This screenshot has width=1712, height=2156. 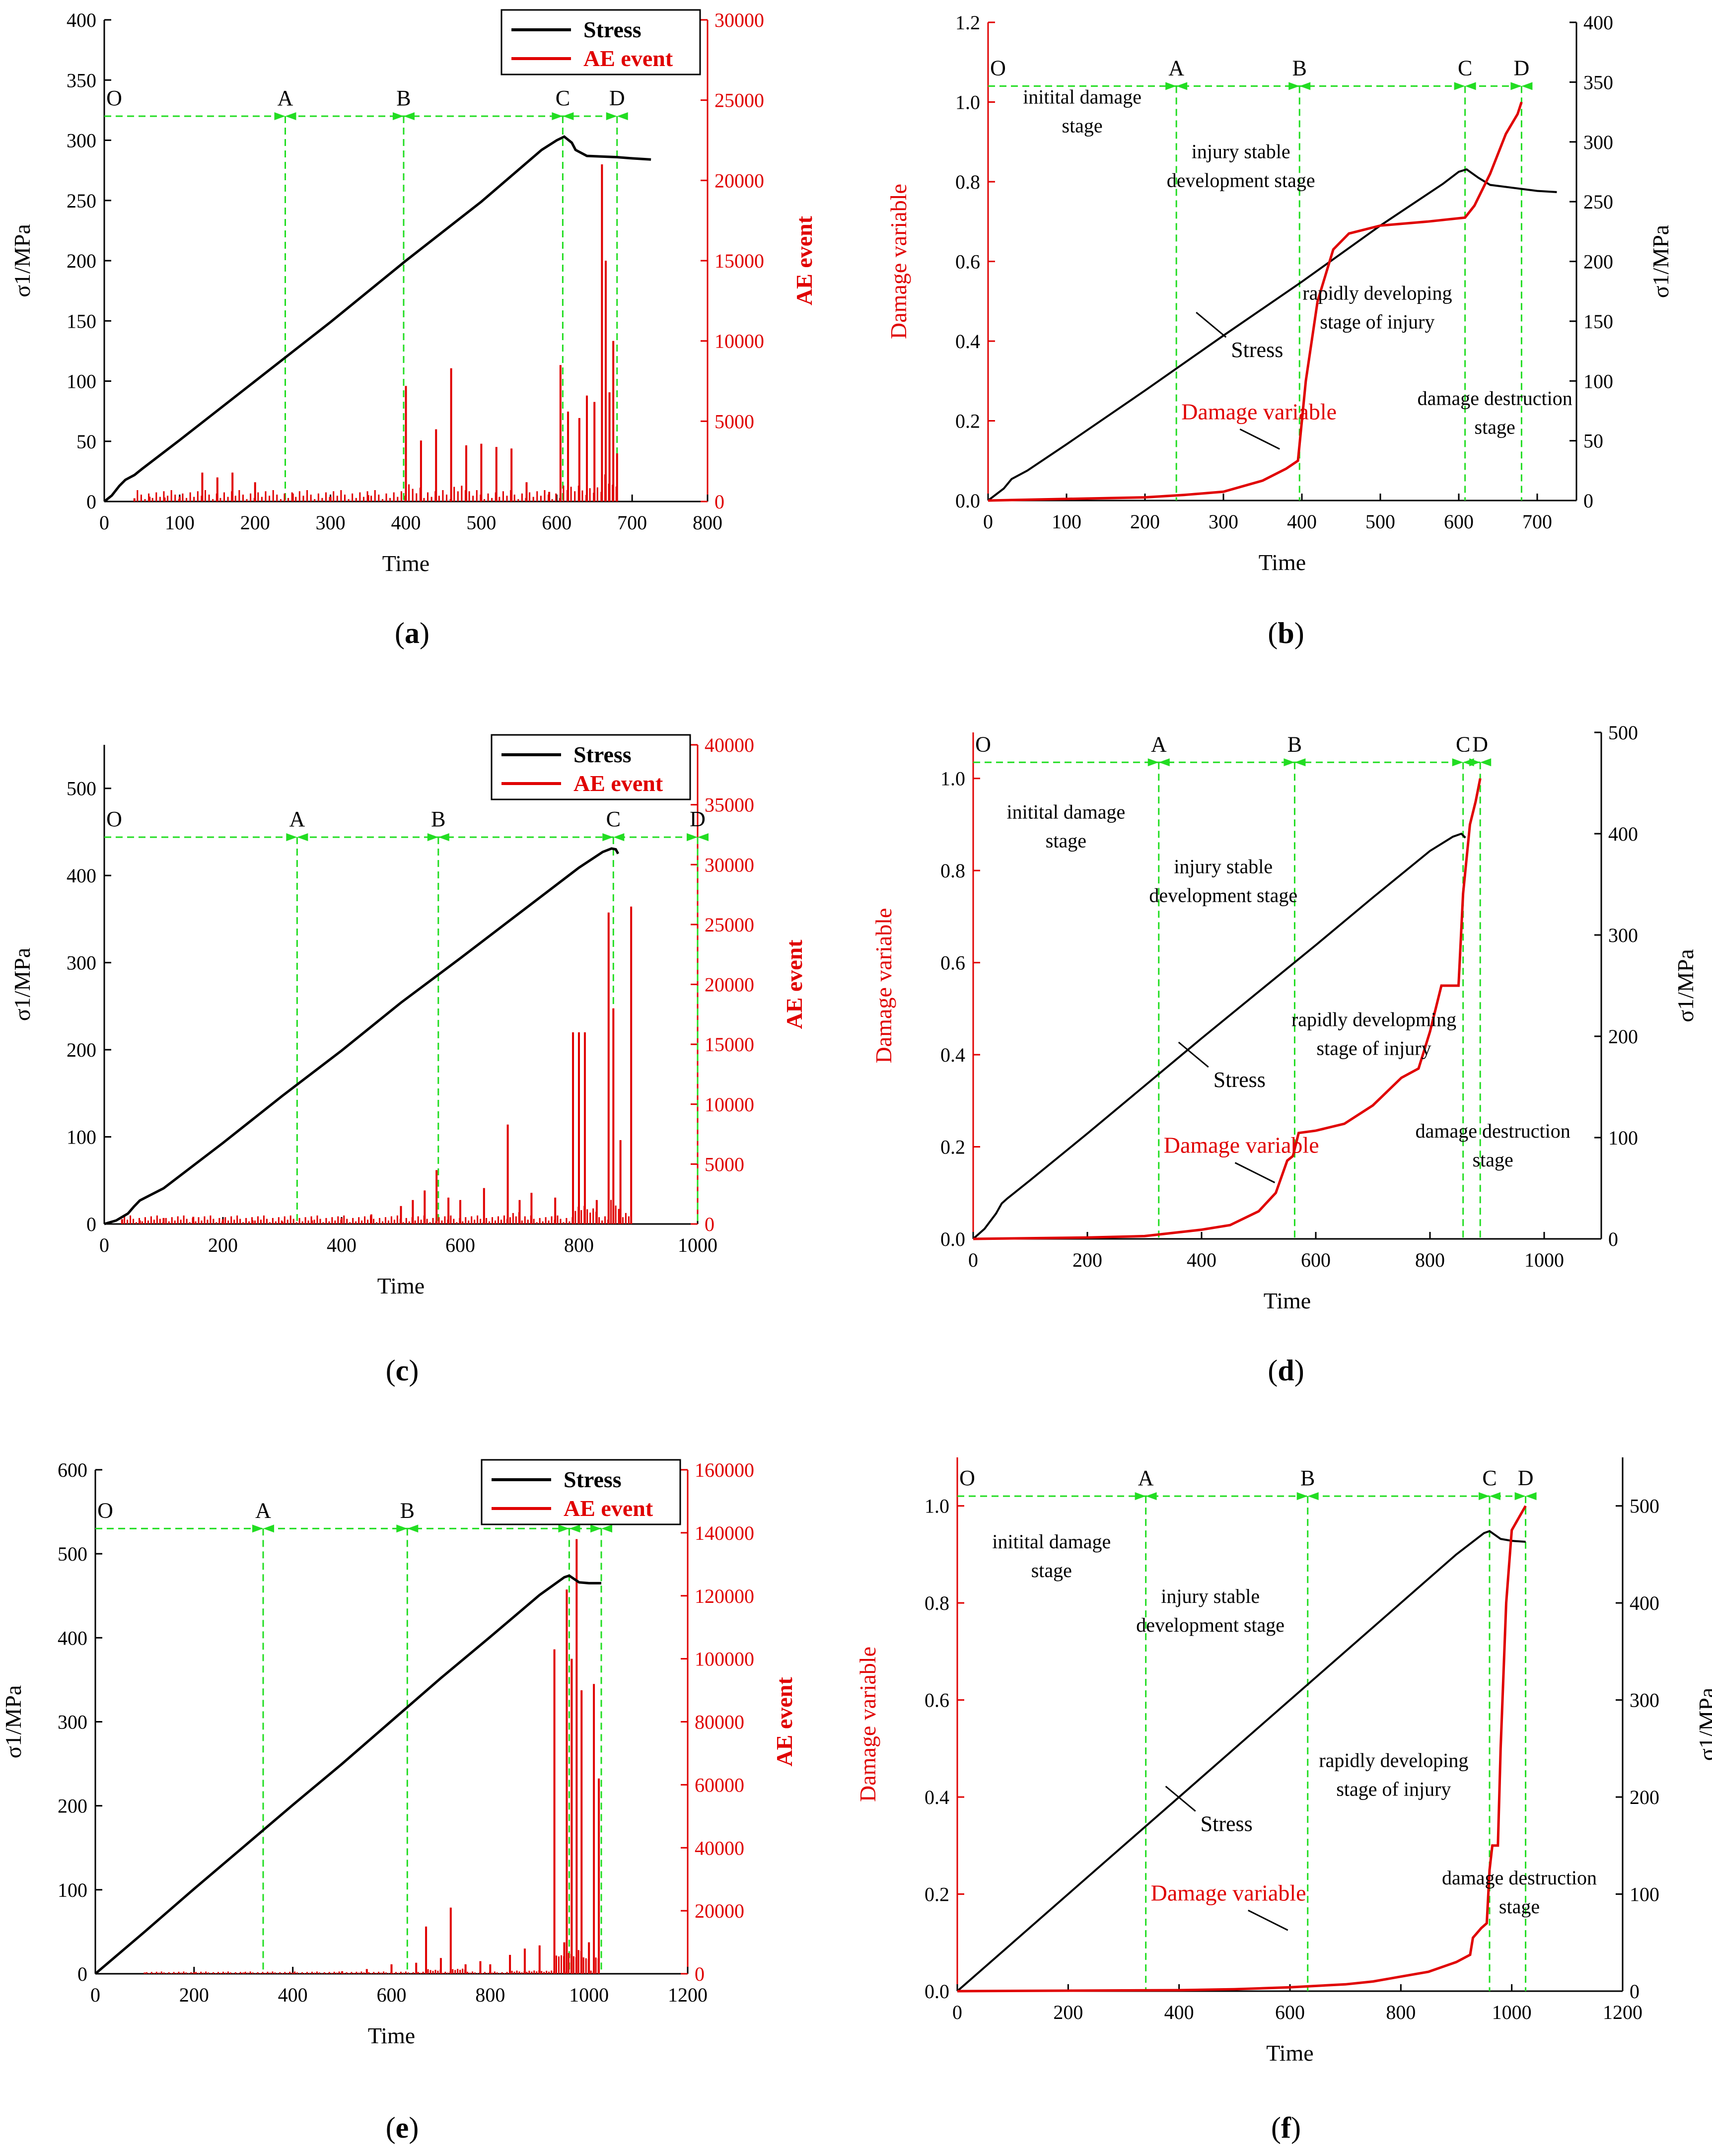 What do you see at coordinates (724, 1533) in the screenshot?
I see `right-tick-label: 140000` at bounding box center [724, 1533].